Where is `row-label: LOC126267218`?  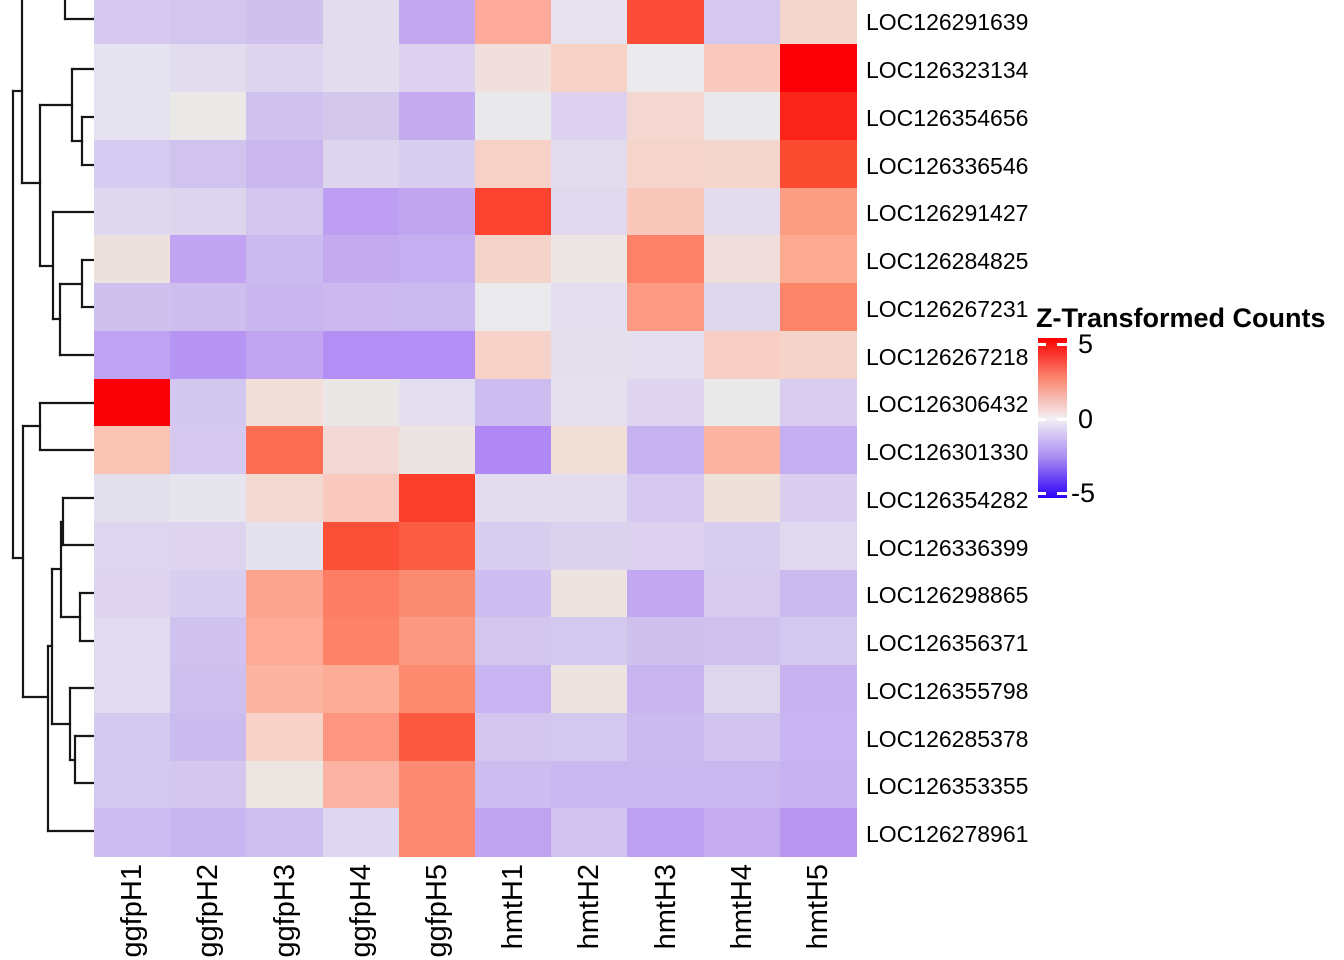
row-label: LOC126267218 is located at coordinates (947, 356).